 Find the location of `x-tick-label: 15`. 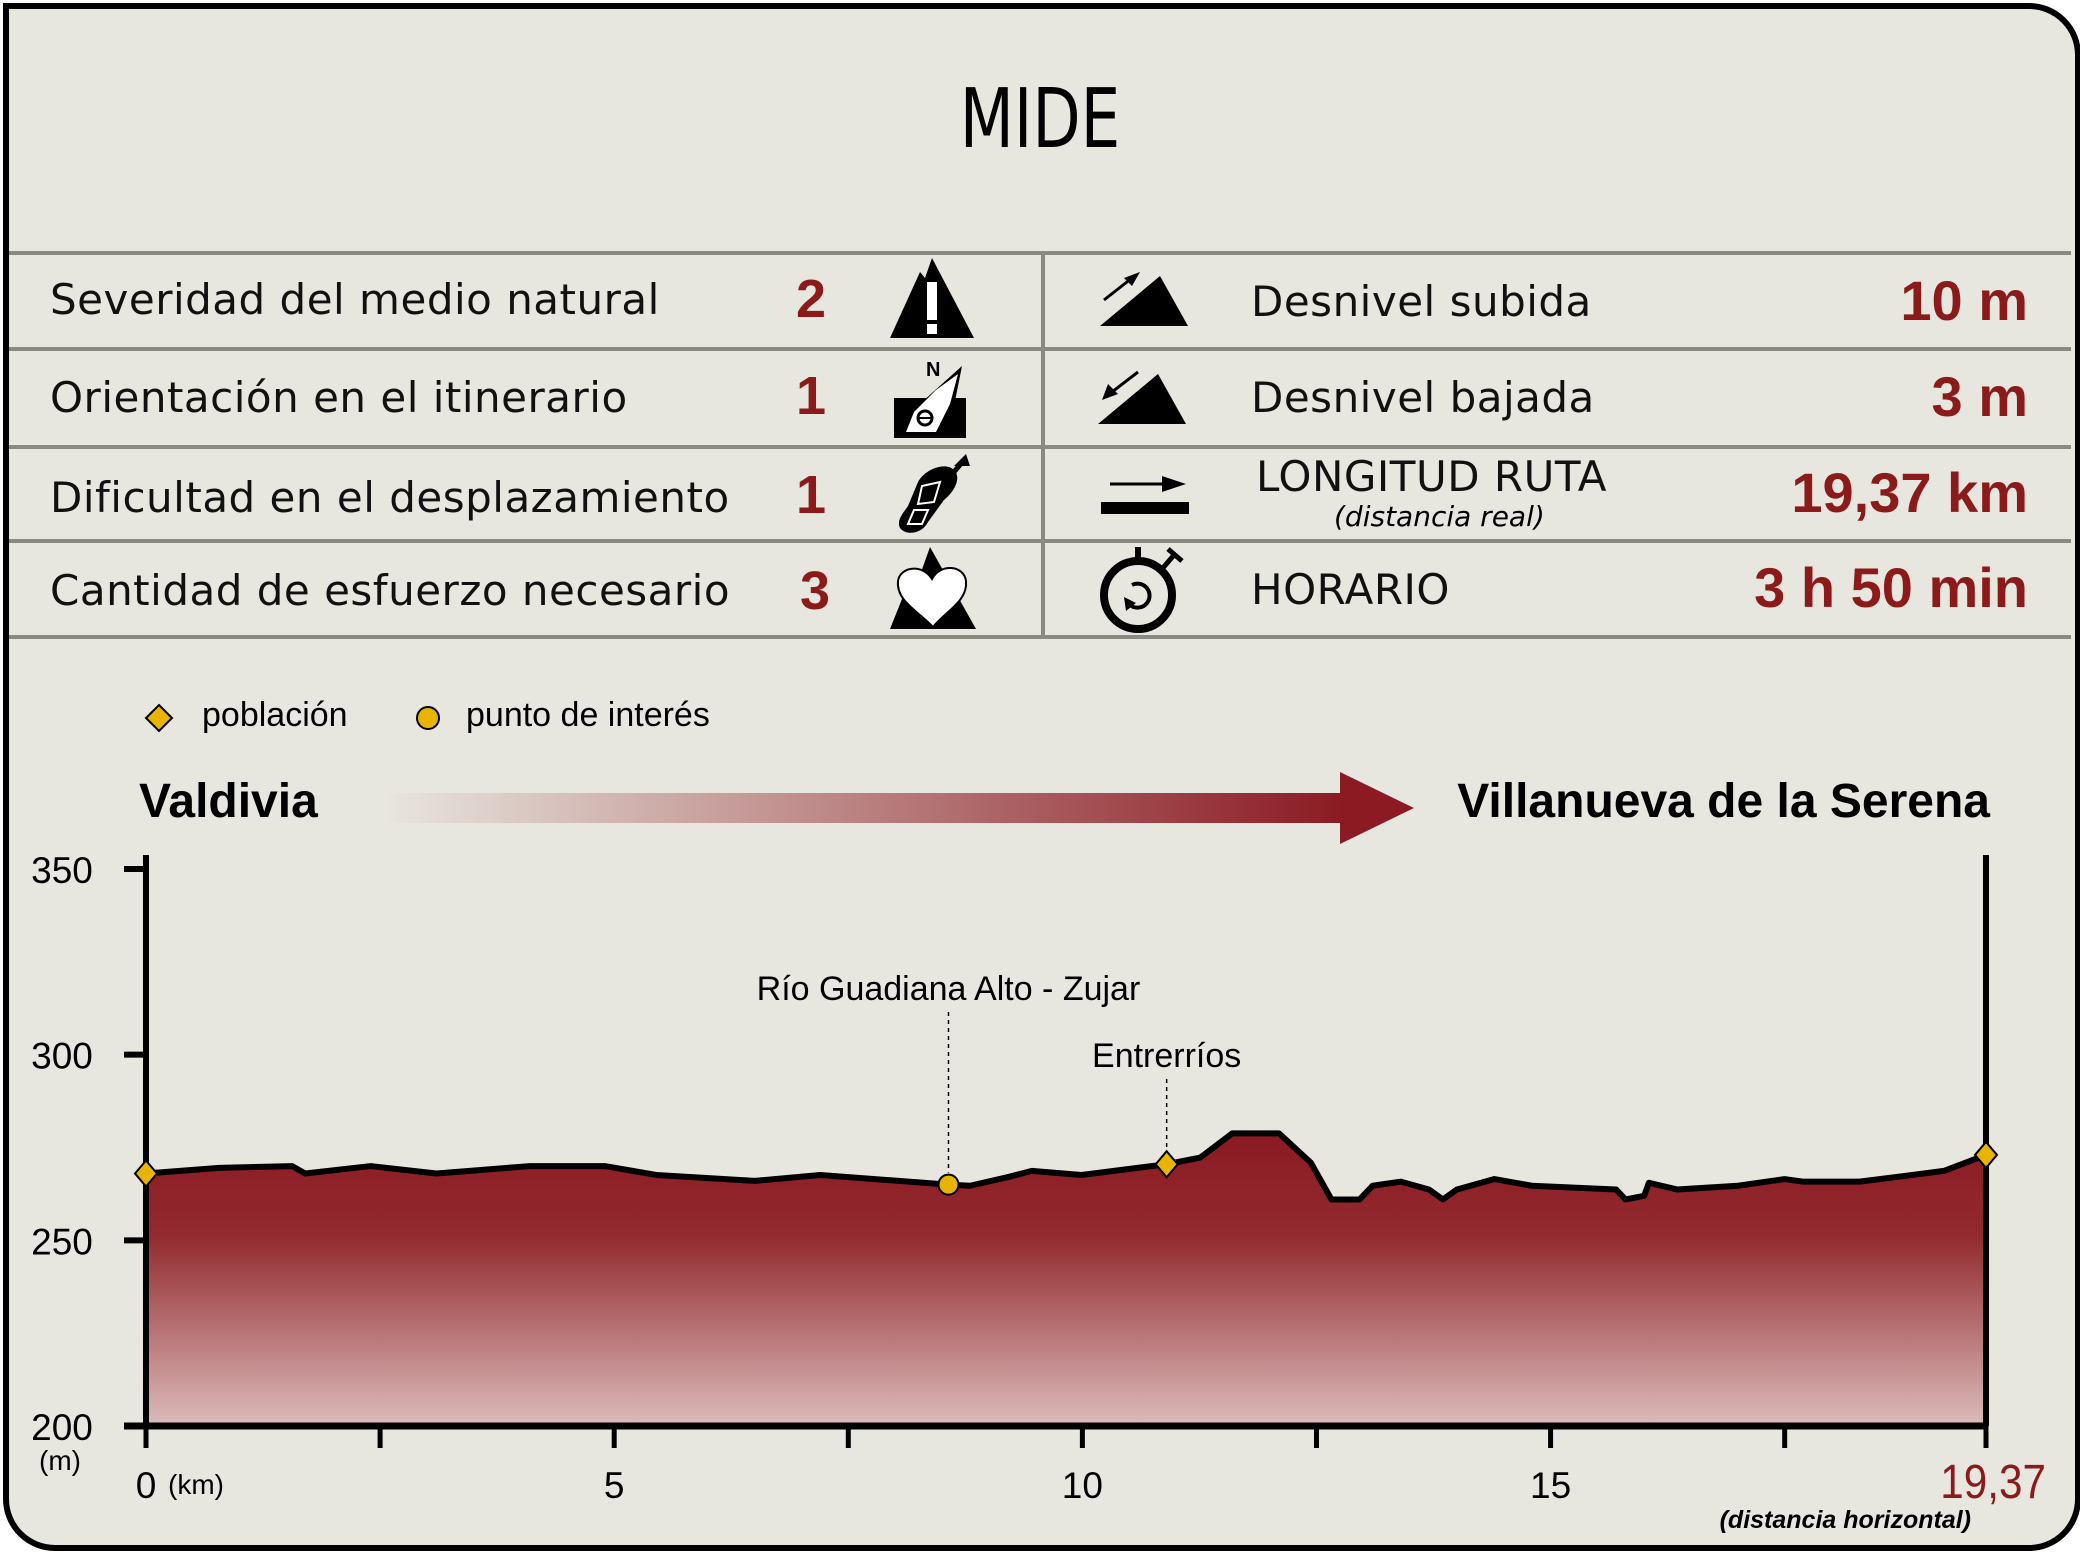

x-tick-label: 15 is located at coordinates (1550, 1485).